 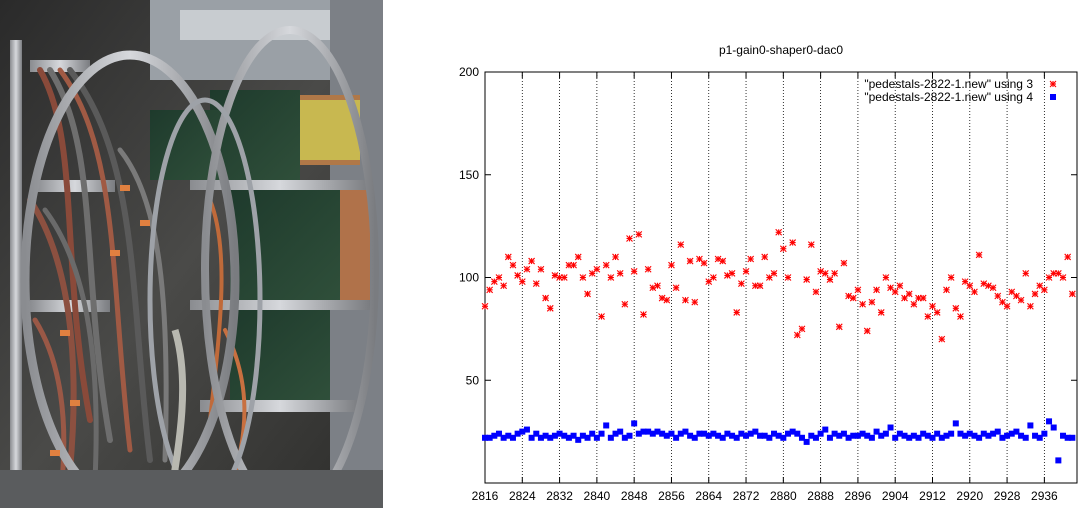 I want to click on x-tick-label: 2864, so click(x=708, y=496).